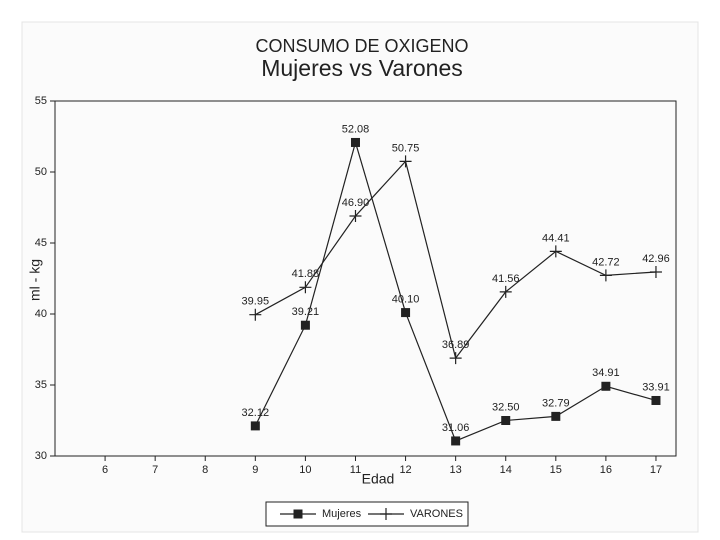  Describe the element at coordinates (656, 470) in the screenshot. I see `x-tick-label: 17` at that location.